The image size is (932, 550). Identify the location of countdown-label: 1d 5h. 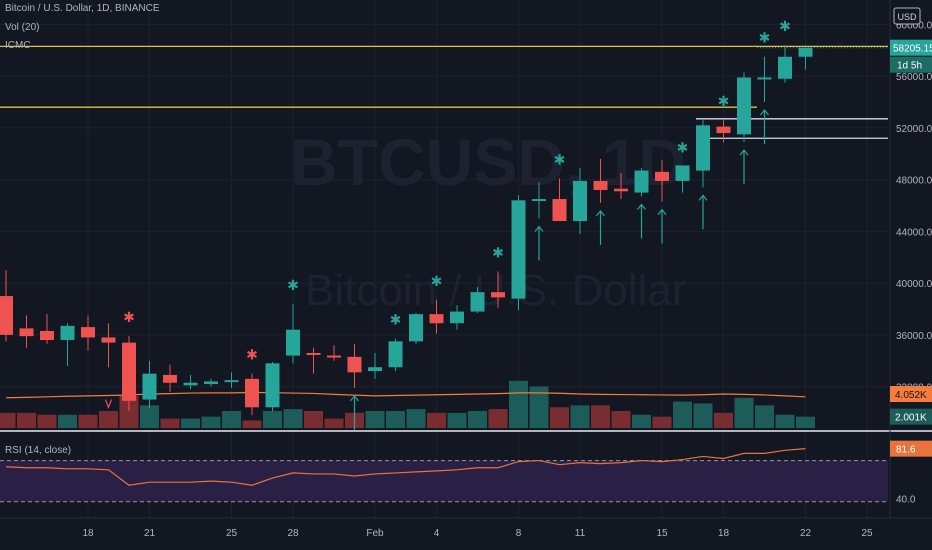
(909, 66).